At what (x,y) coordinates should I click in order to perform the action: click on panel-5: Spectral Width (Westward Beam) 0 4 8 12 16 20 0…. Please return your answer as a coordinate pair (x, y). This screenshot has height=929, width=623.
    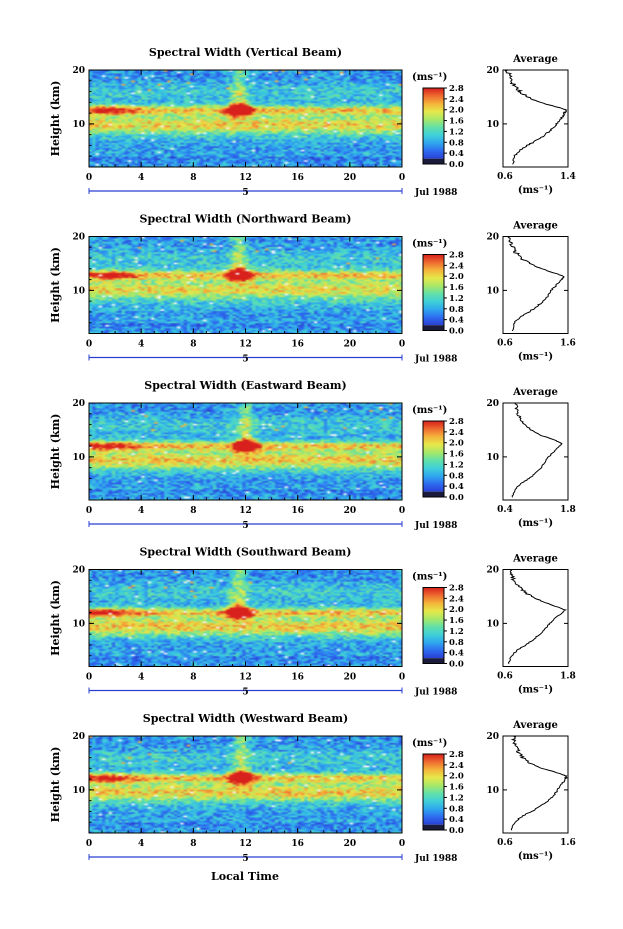
    Looking at the image, I should click on (312, 788).